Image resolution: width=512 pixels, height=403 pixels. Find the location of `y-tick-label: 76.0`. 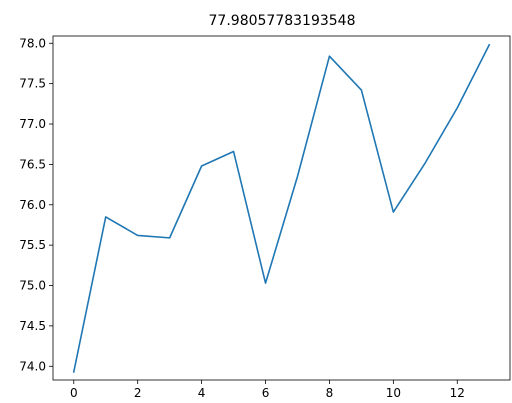

y-tick-label: 76.0 is located at coordinates (32, 205).